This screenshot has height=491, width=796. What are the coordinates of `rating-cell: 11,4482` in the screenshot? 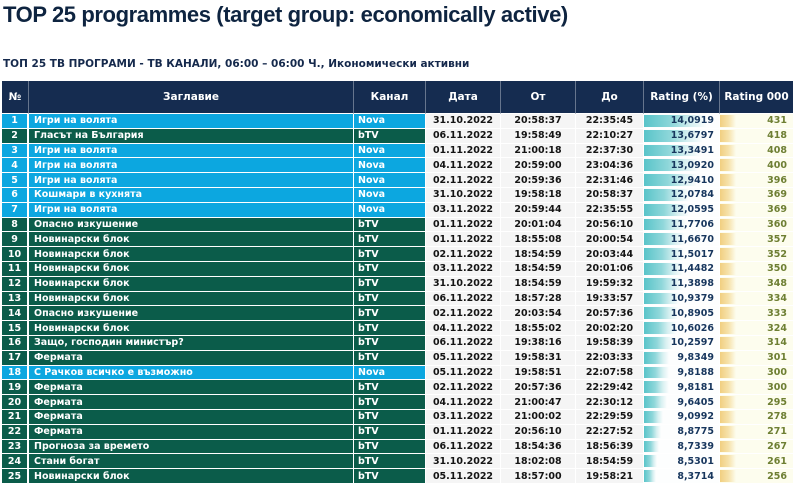 It's located at (682, 269).